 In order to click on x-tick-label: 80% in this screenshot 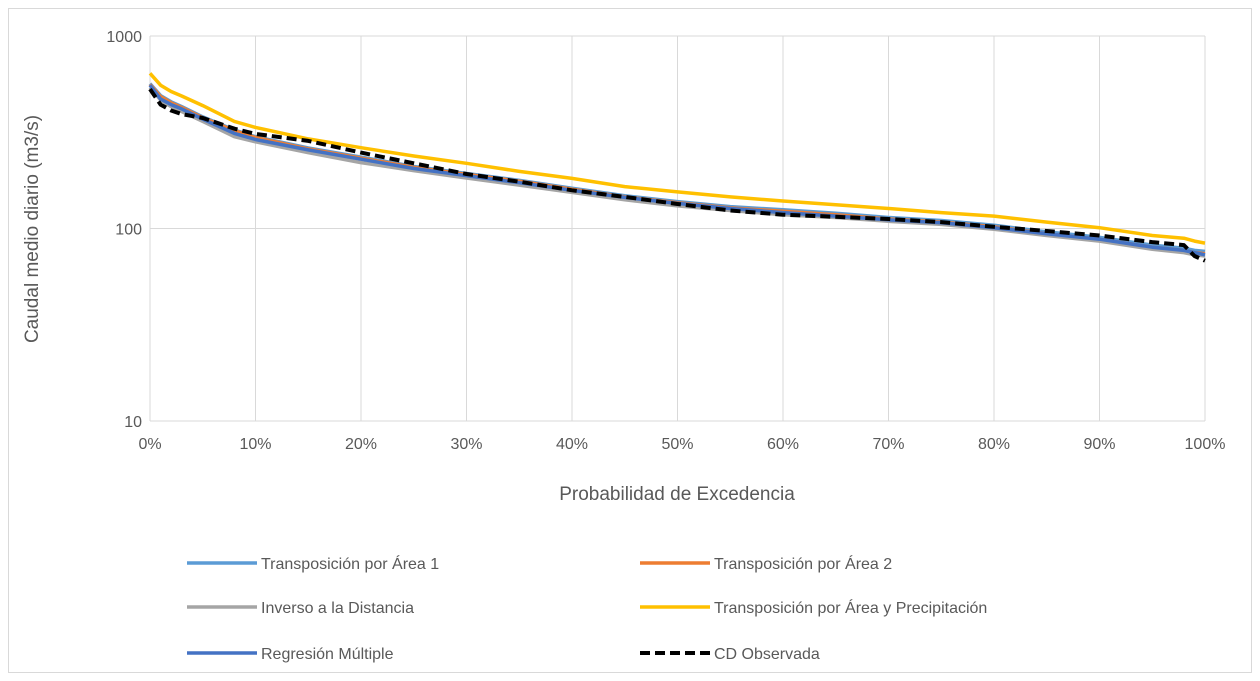, I will do `click(994, 444)`.